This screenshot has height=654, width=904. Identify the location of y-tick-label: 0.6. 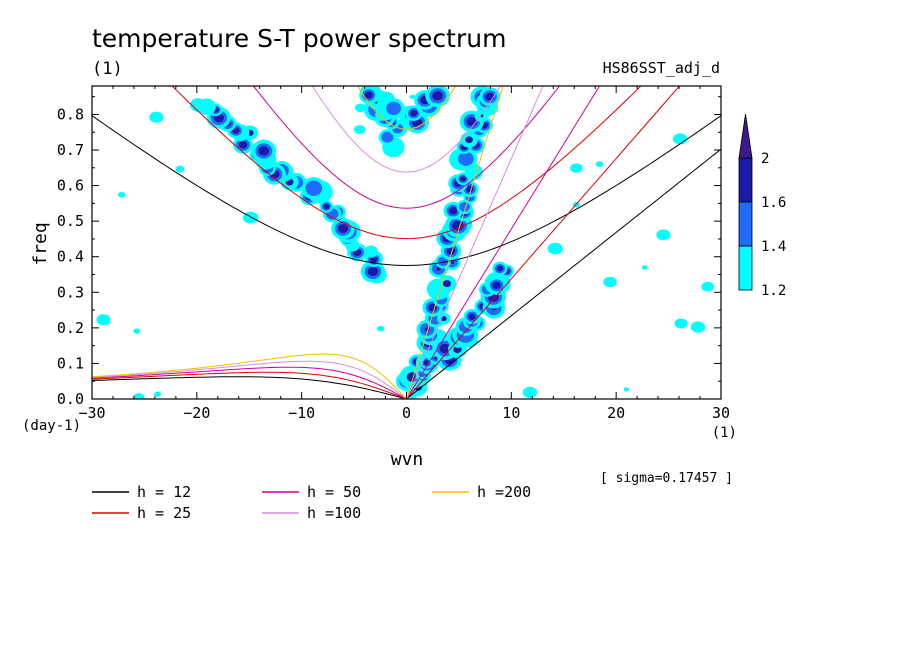
(70, 186).